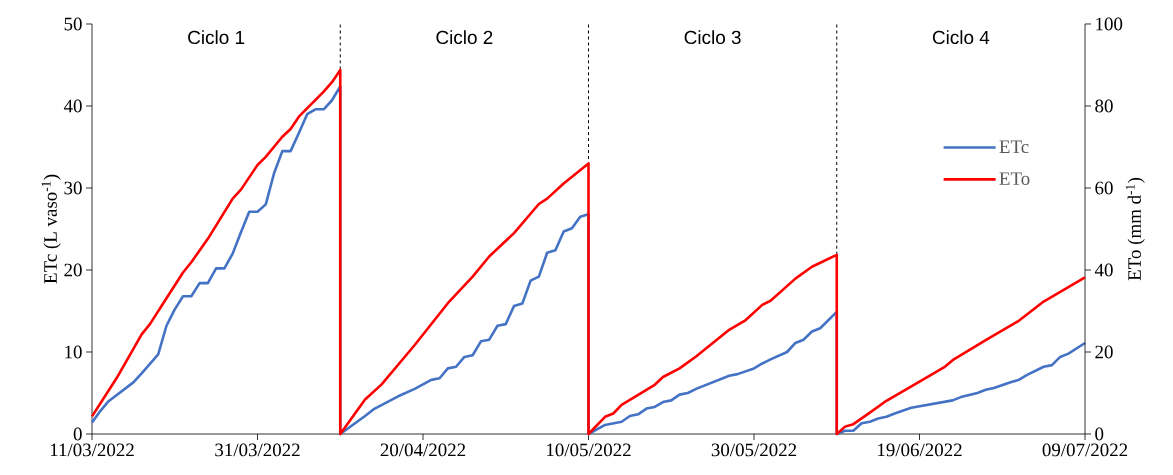 The height and width of the screenshot is (475, 1173). What do you see at coordinates (77, 434) in the screenshot?
I see `y-tick-label: 0` at bounding box center [77, 434].